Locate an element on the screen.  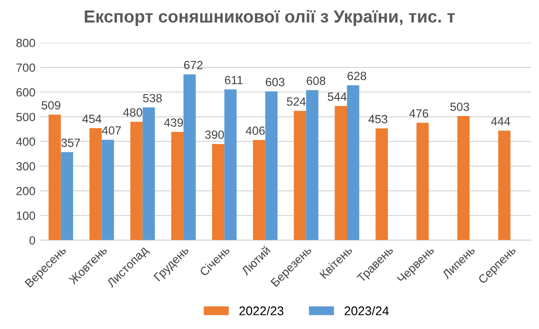
data-label: 406 is located at coordinates (255, 130).